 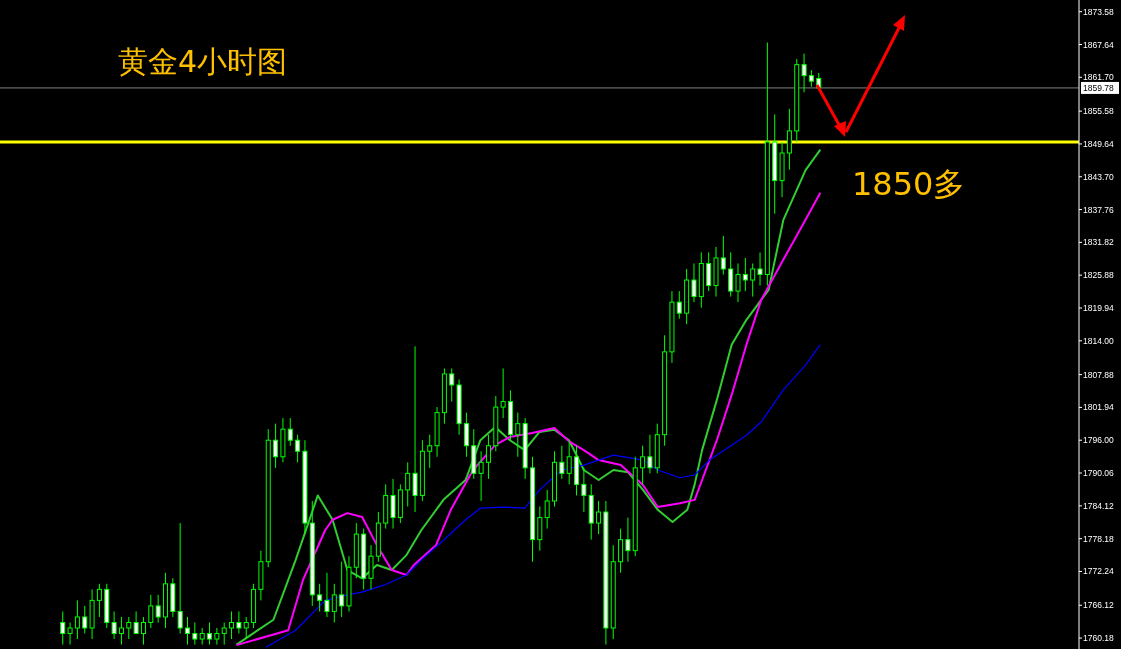 What do you see at coordinates (1098, 571) in the screenshot?
I see `y-tick-label: 1772.24` at bounding box center [1098, 571].